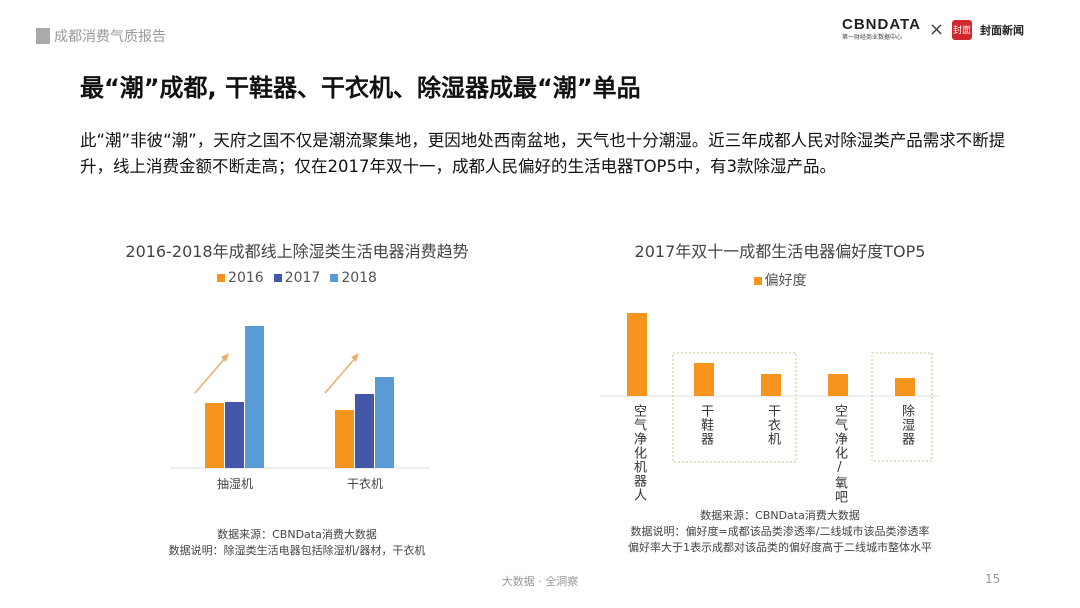  I want to click on legend-label: 偏好度, so click(785, 281).